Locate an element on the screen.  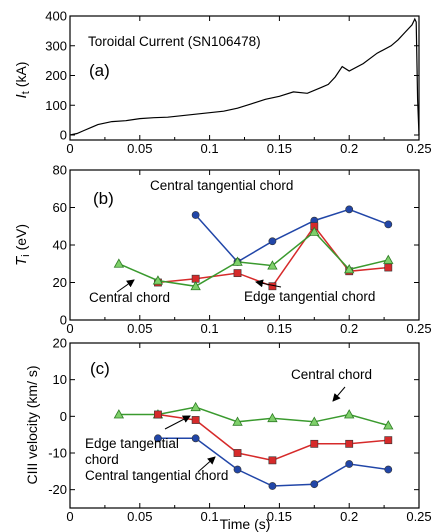
annotation-central-chord-b: Central chord is located at coordinates (129, 297).